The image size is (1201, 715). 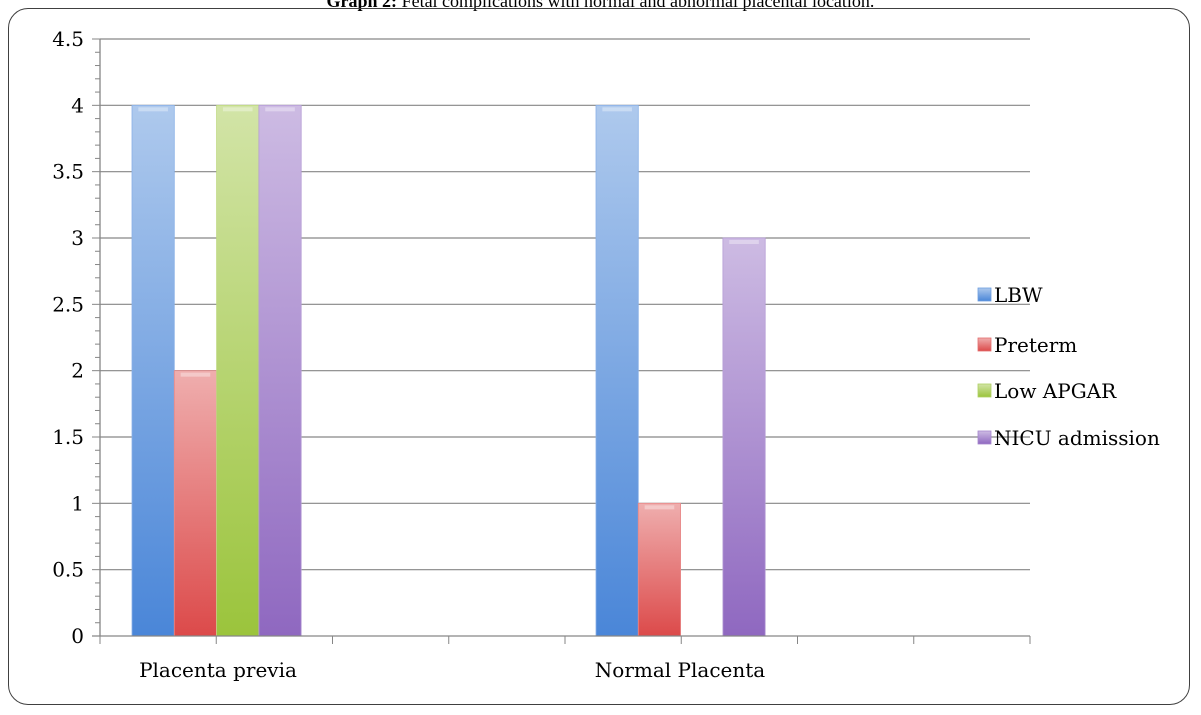 What do you see at coordinates (1068, 366) in the screenshot?
I see `legend: LBW Preterm Low APGAR NICU admission` at bounding box center [1068, 366].